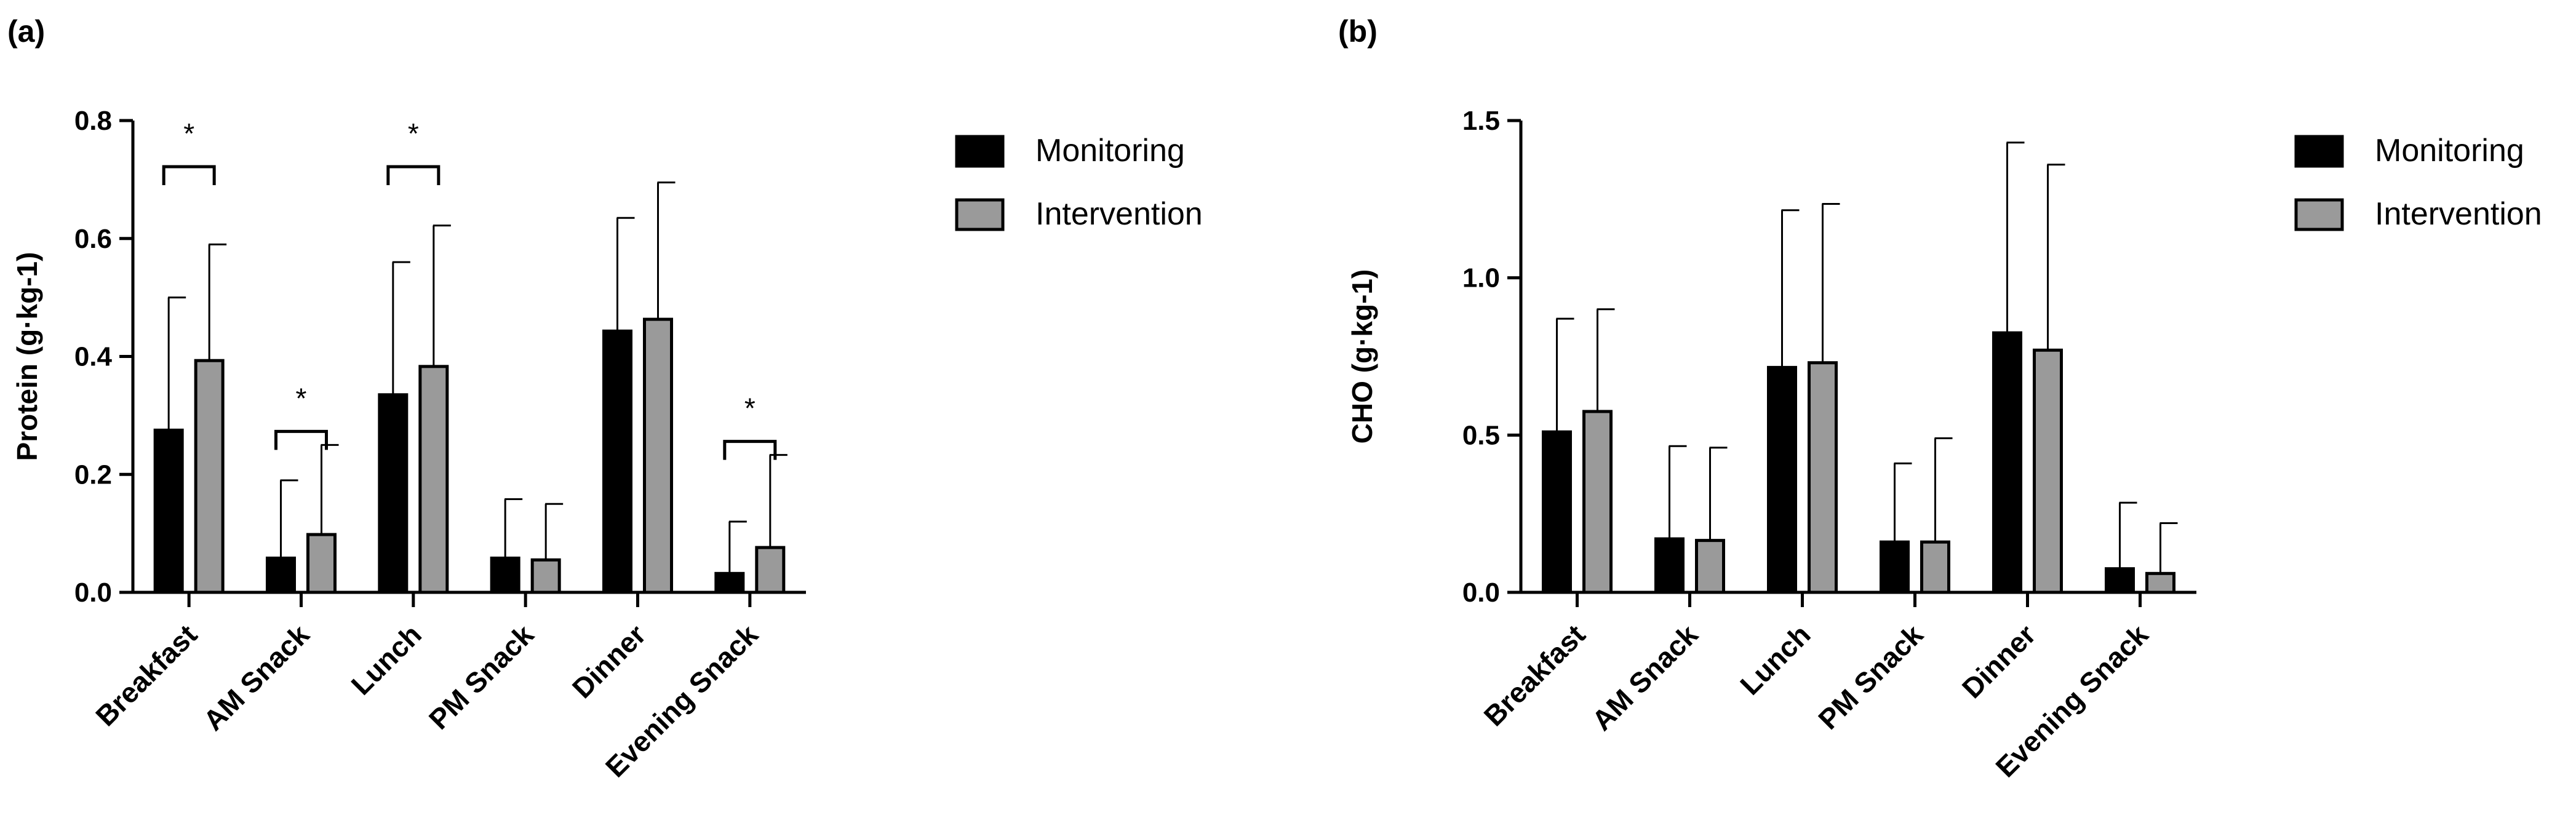 This screenshot has height=839, width=2576. Describe the element at coordinates (1870, 677) in the screenshot. I see `chart2-category-label: PM Snack` at that location.